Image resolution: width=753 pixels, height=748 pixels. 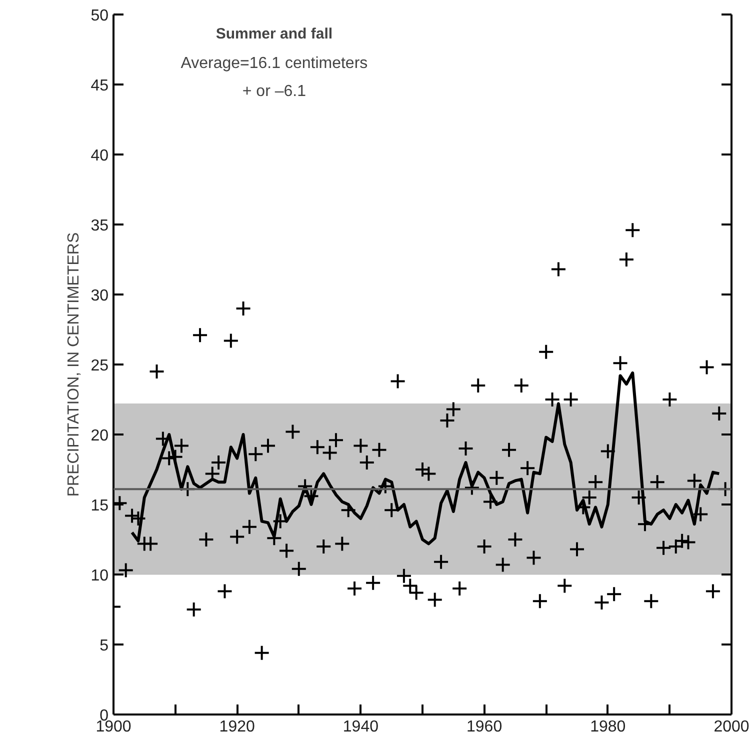 What do you see at coordinates (732, 727) in the screenshot?
I see `x-tick-label: 2000` at bounding box center [732, 727].